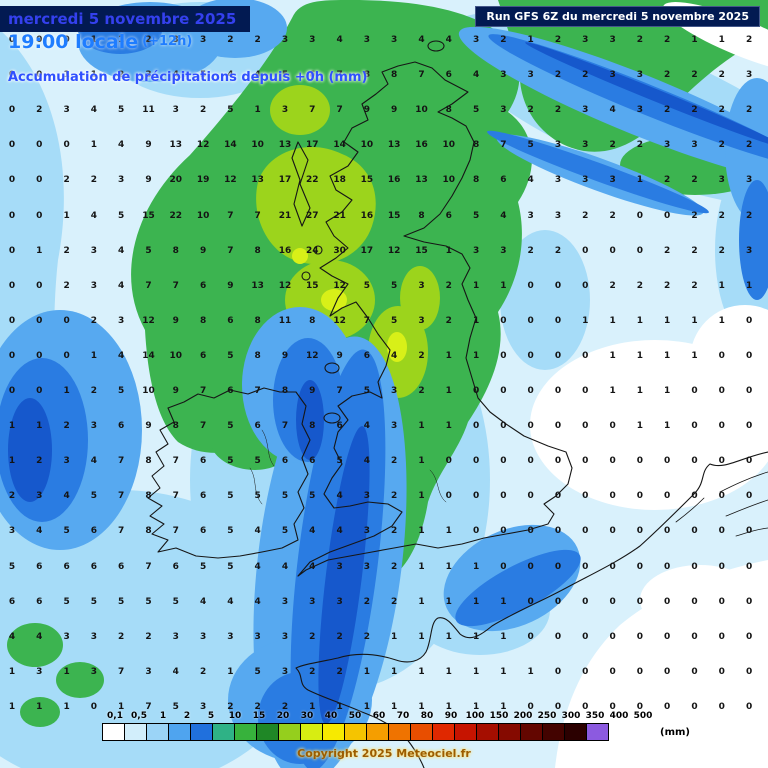 The width and height of the screenshot is (768, 768). Describe the element at coordinates (301, 184) in the screenshot. I see `coastline-hebrides` at that location.